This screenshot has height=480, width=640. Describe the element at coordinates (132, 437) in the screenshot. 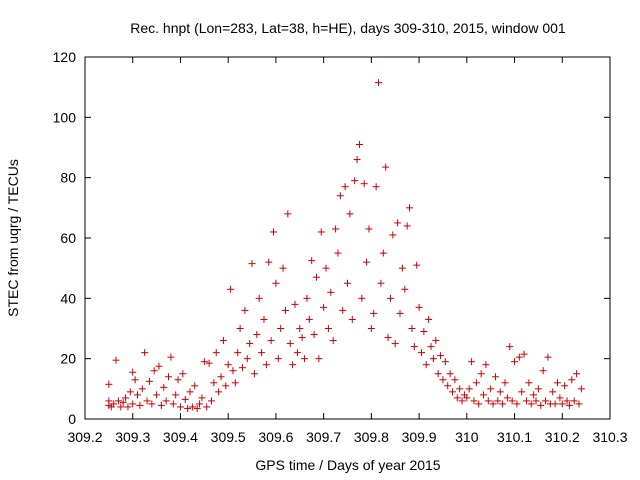

I see `x-tick-label: 309.3` at that location.